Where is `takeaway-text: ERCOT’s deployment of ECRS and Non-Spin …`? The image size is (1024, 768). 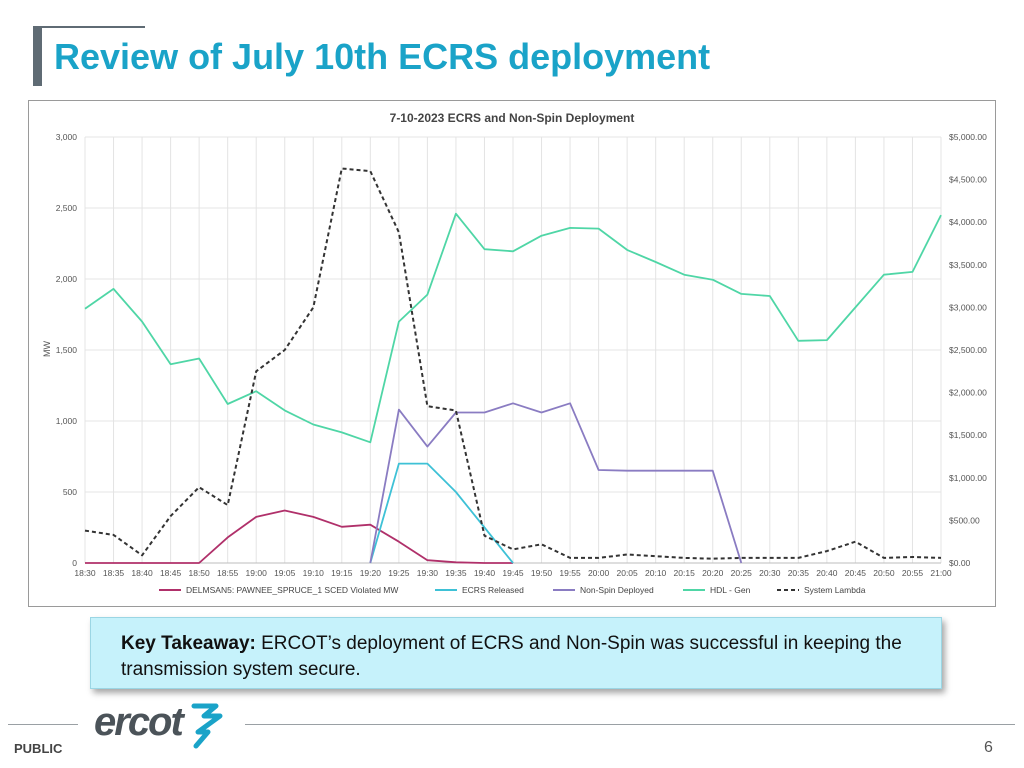 takeaway-text: ERCOT’s deployment of ECRS and Non-Spin … is located at coordinates (511, 656).